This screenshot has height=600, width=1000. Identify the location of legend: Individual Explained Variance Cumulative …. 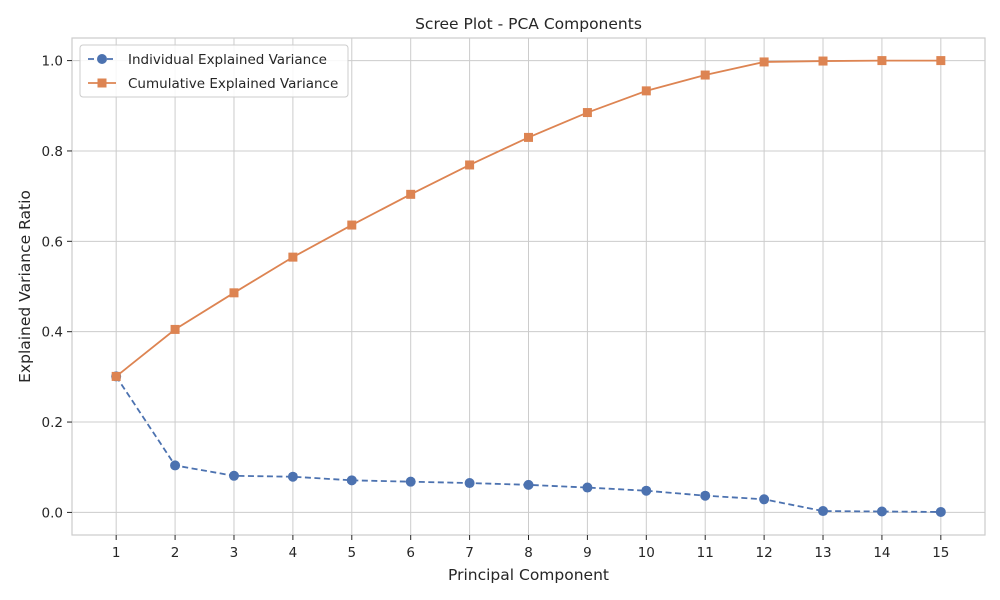
(214, 71).